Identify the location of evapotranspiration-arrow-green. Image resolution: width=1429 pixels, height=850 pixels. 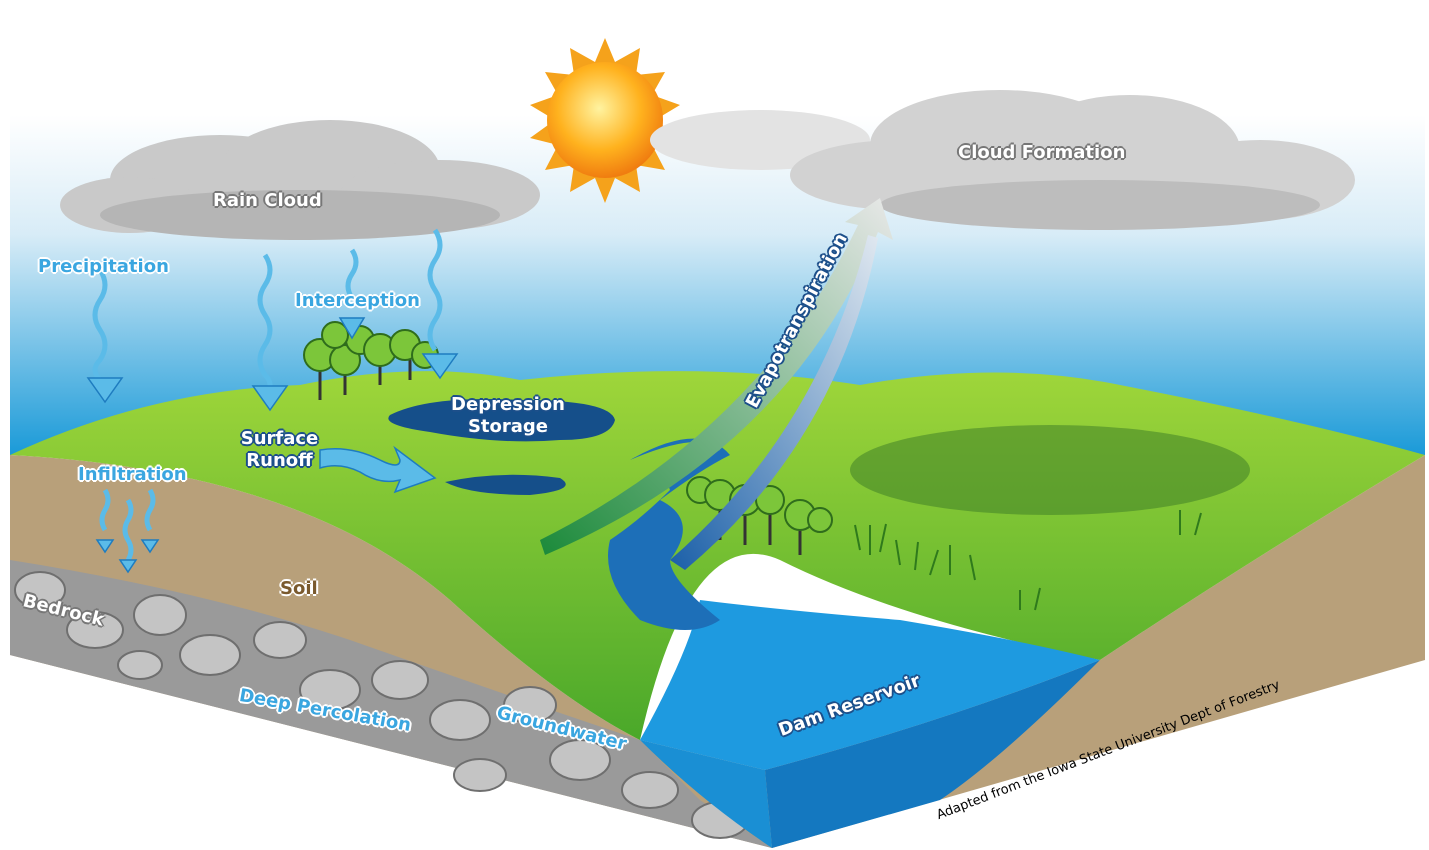
(716, 376).